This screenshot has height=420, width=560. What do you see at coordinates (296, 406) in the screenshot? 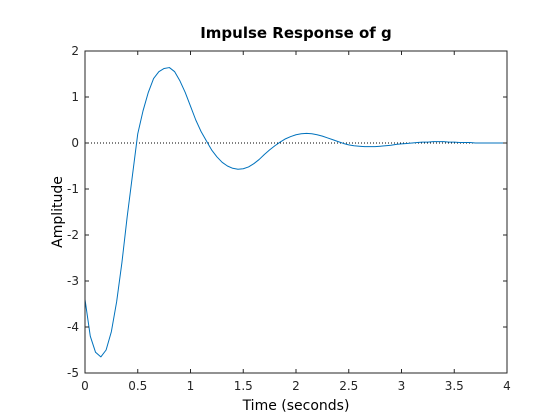
I see `x-axis-label: Time (seconds)` at bounding box center [296, 406].